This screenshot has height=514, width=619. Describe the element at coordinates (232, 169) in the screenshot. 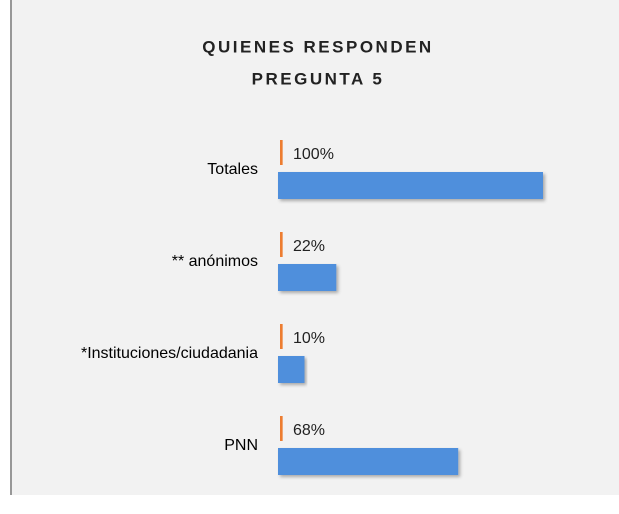

I see `category-label: Totales` at that location.